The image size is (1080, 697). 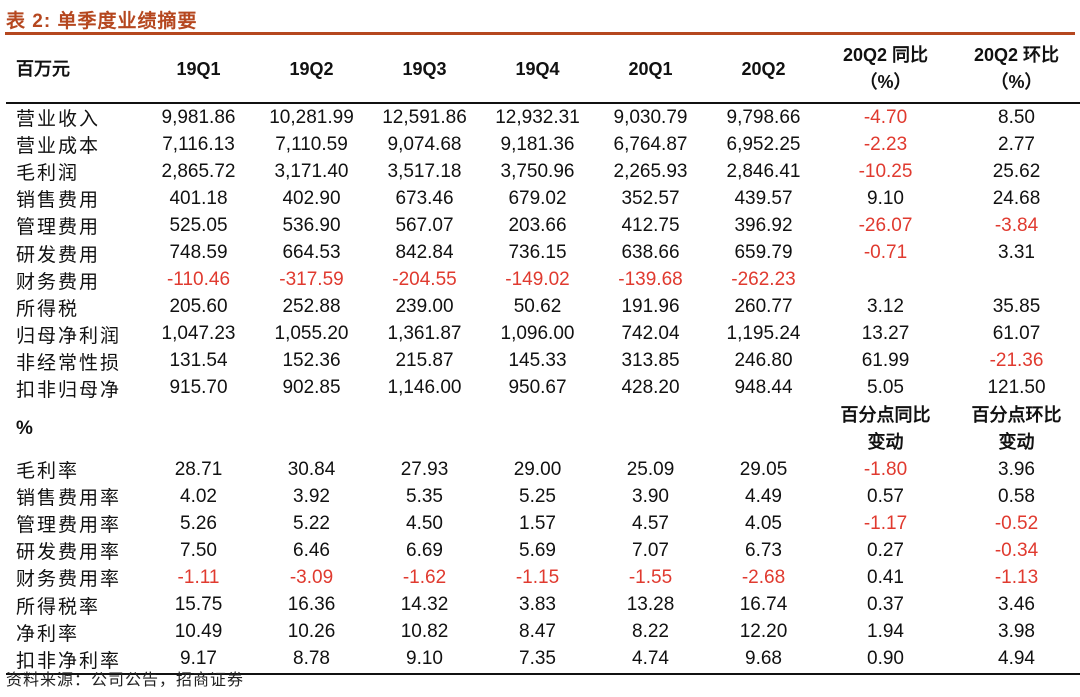 What do you see at coordinates (424, 117) in the screenshot?
I see `value-cell: 12,591.86` at bounding box center [424, 117].